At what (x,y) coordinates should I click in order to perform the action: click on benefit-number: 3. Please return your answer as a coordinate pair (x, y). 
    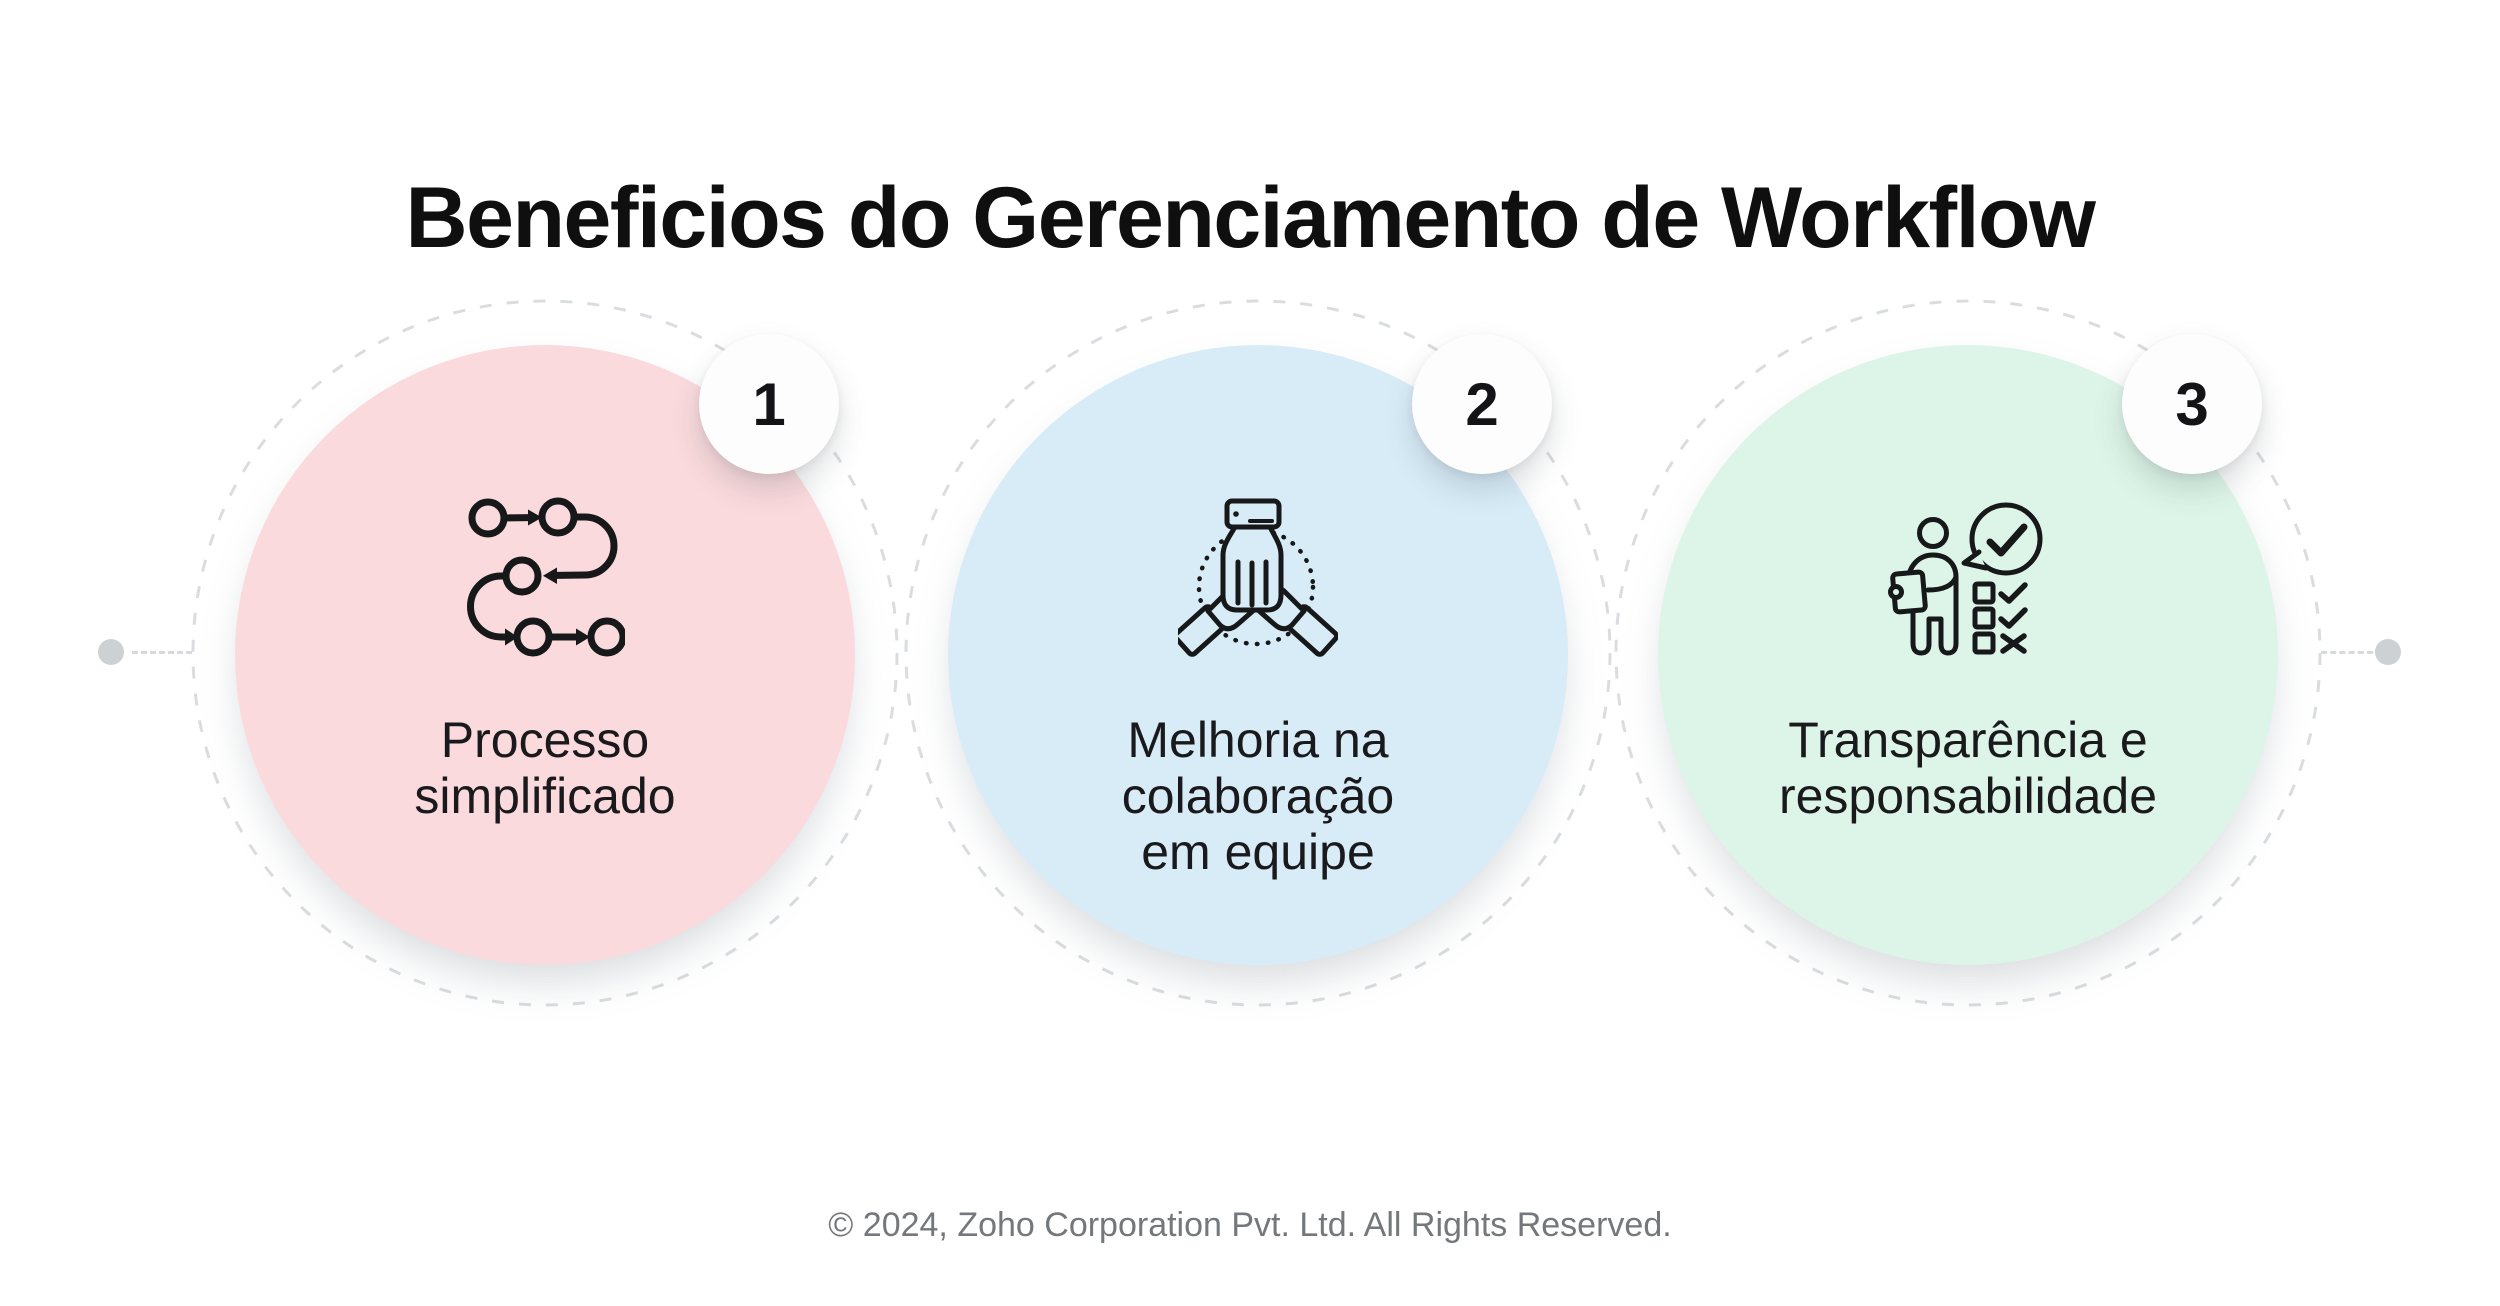
    Looking at the image, I should click on (2192, 404).